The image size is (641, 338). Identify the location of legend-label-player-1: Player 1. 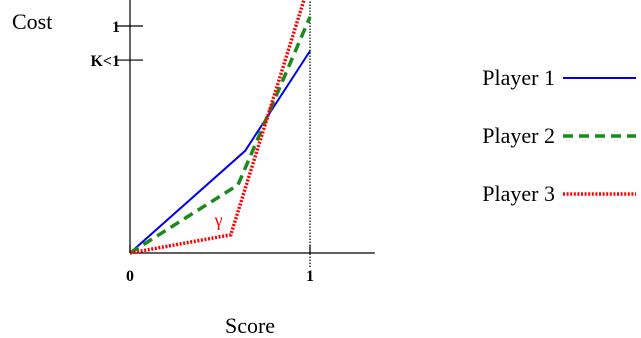
(518, 77).